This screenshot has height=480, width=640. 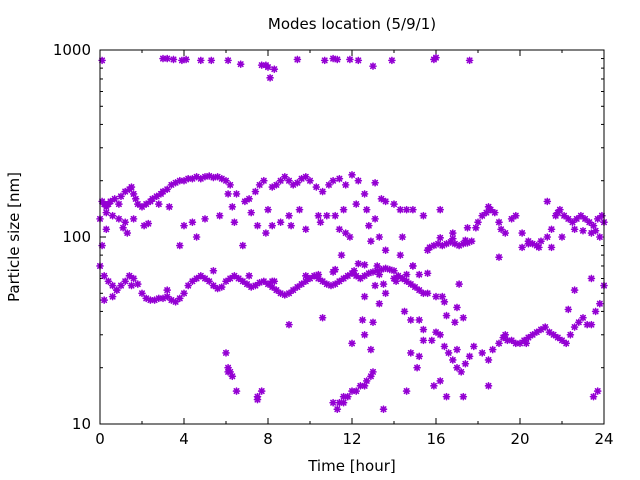 What do you see at coordinates (76, 237) in the screenshot?
I see `y-tick-label: 100` at bounding box center [76, 237].